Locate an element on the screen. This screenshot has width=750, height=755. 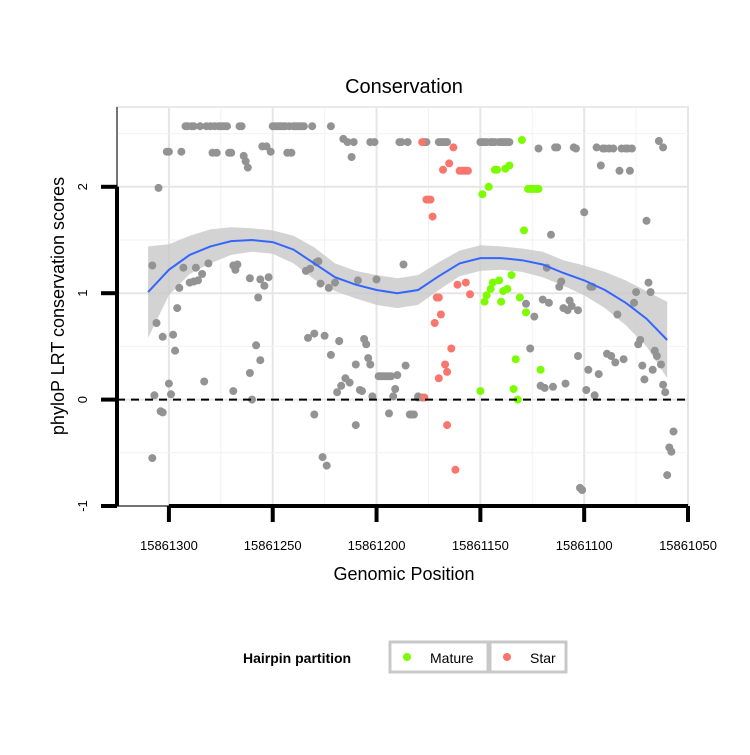
legend-label-mature: Mature is located at coordinates (452, 658).